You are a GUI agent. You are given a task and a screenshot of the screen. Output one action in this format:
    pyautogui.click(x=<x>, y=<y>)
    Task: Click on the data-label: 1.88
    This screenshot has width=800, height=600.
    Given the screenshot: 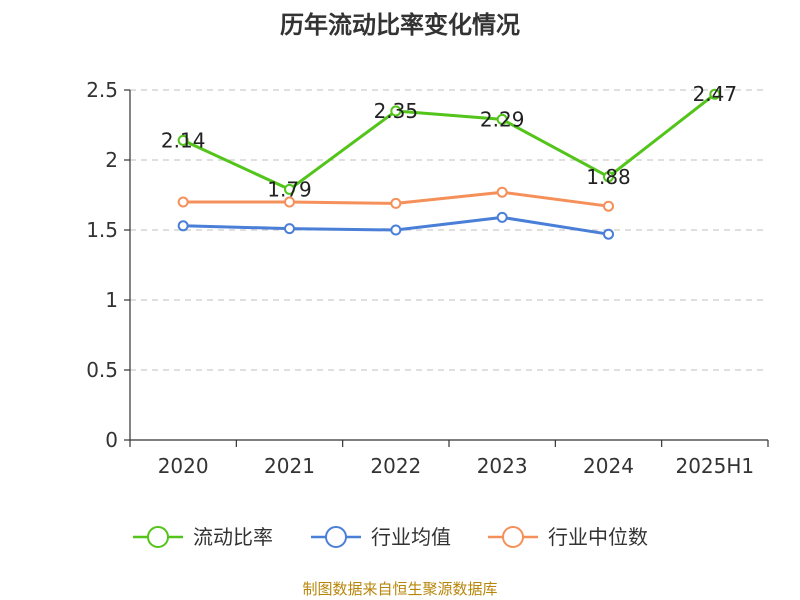 What is the action you would take?
    pyautogui.click(x=608, y=177)
    